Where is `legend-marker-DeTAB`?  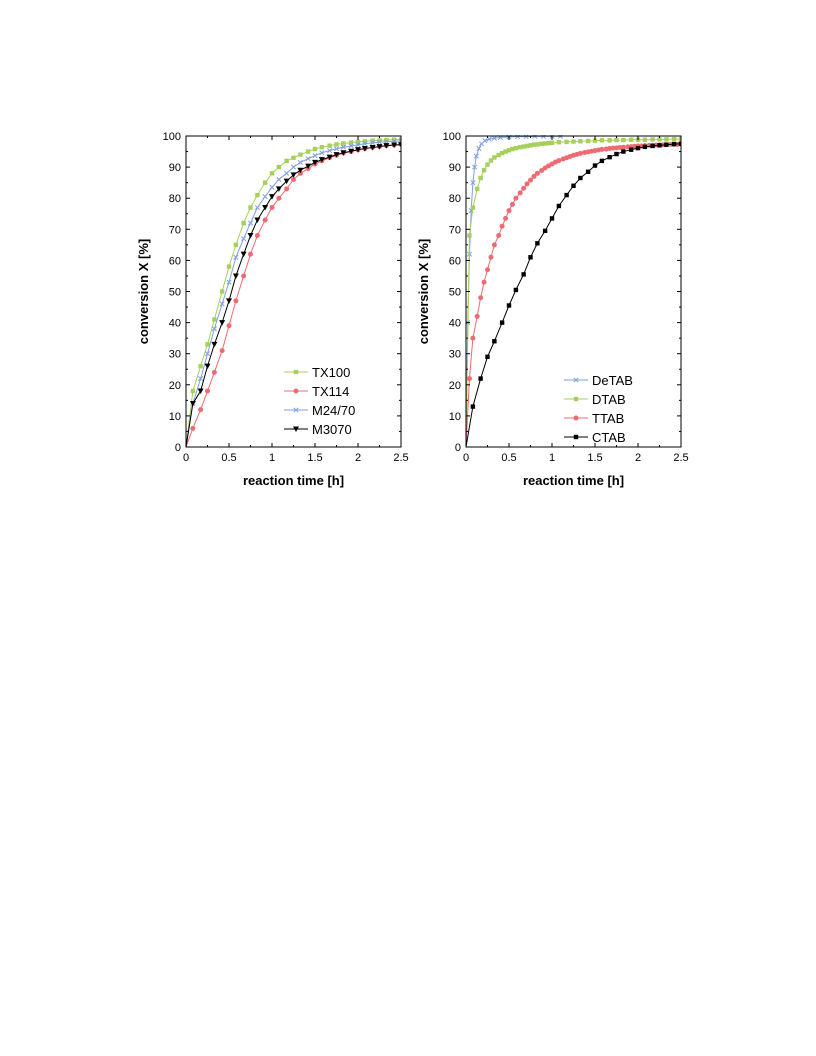
legend-marker-DeTAB is located at coordinates (576, 380).